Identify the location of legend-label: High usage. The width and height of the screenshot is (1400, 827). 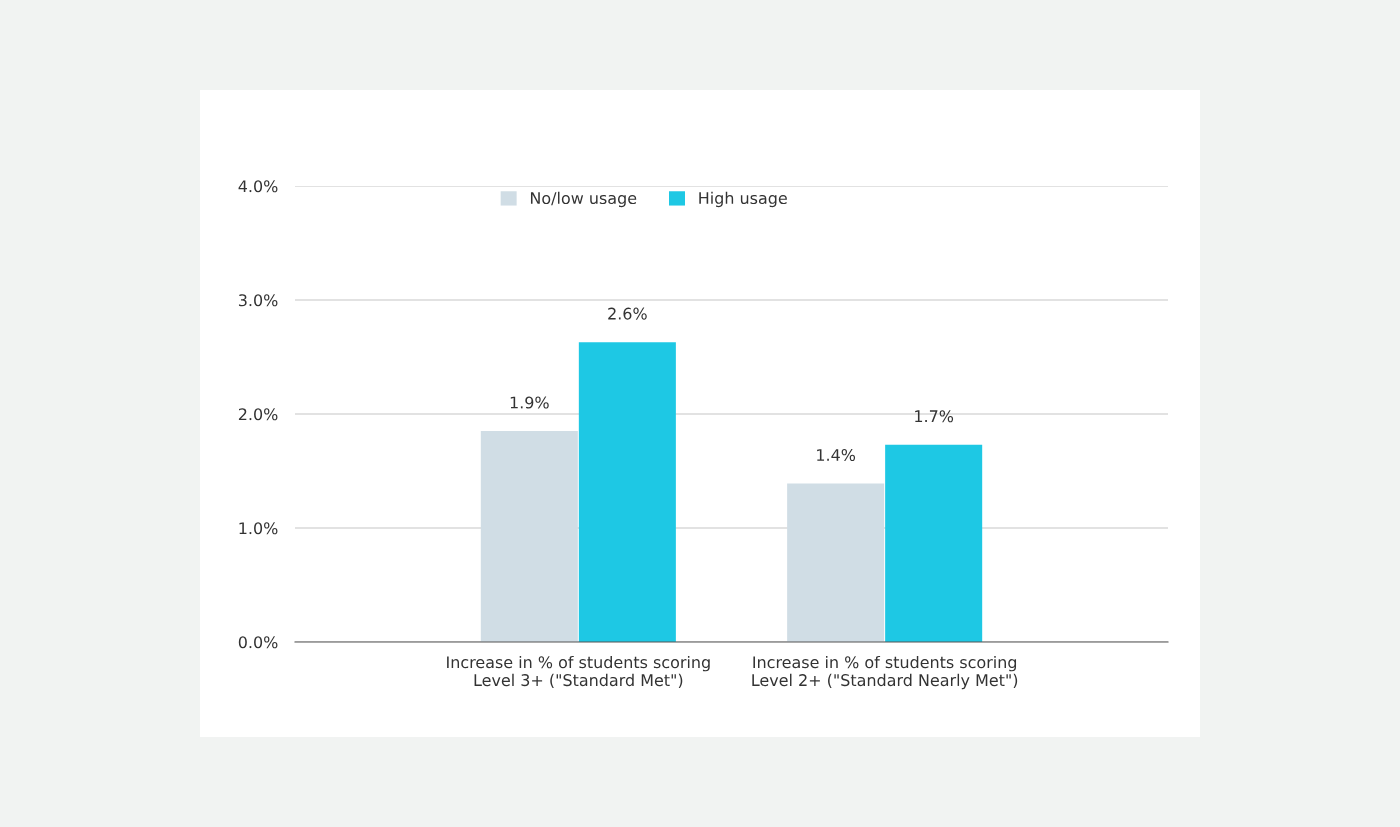
(743, 199).